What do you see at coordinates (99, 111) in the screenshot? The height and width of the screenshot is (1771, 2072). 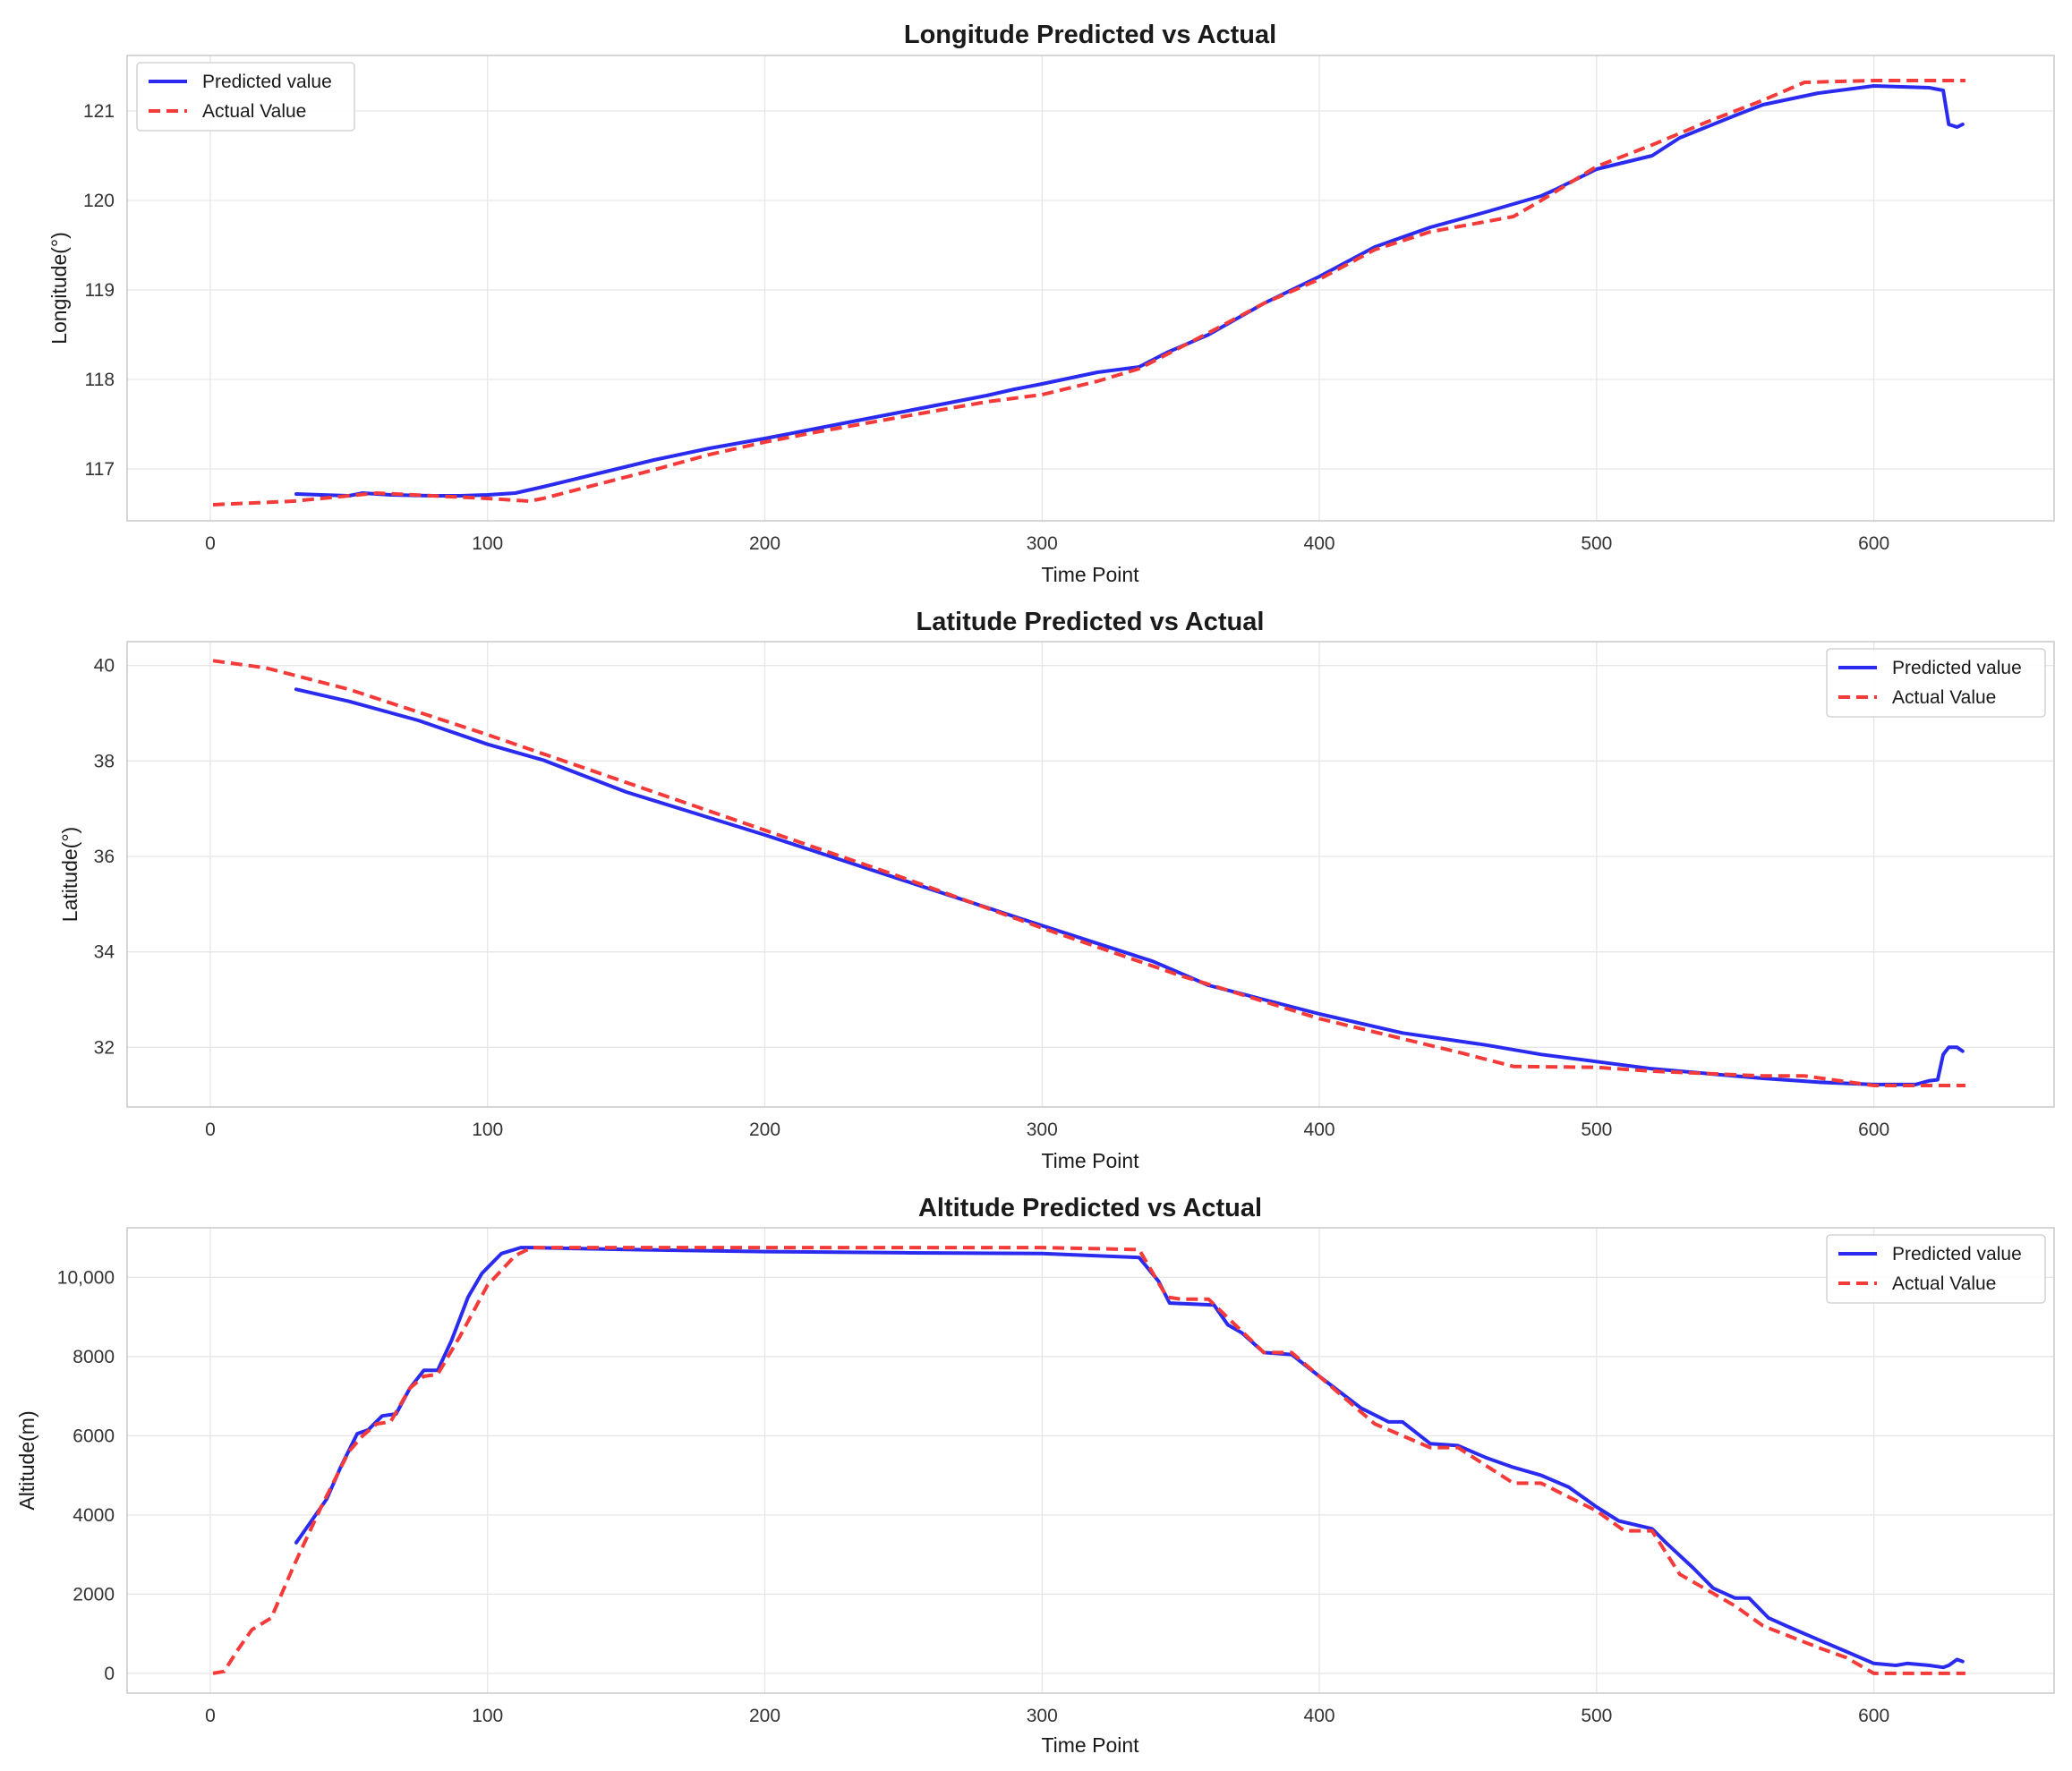 I see `y-tick-label: 121` at bounding box center [99, 111].